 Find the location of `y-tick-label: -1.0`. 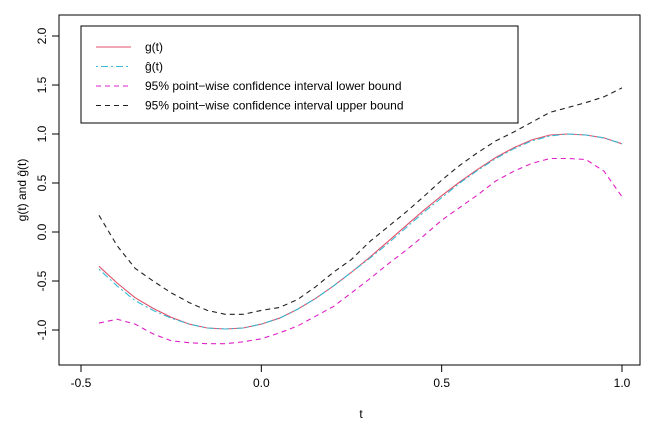

y-tick-label: -1.0 is located at coordinates (42, 329).